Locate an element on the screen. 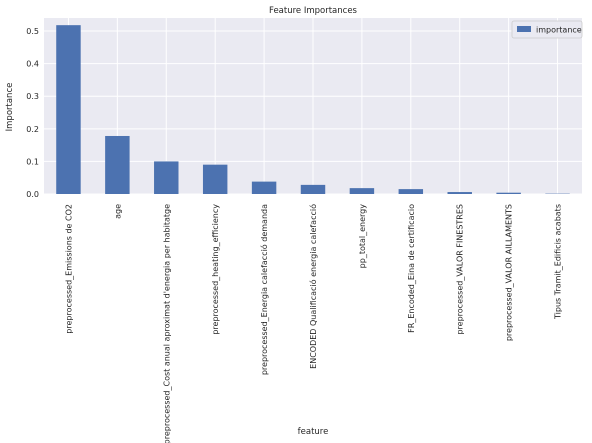 Image resolution: width=592 pixels, height=443 pixels. y-tick-label: 0.2 is located at coordinates (32, 129).